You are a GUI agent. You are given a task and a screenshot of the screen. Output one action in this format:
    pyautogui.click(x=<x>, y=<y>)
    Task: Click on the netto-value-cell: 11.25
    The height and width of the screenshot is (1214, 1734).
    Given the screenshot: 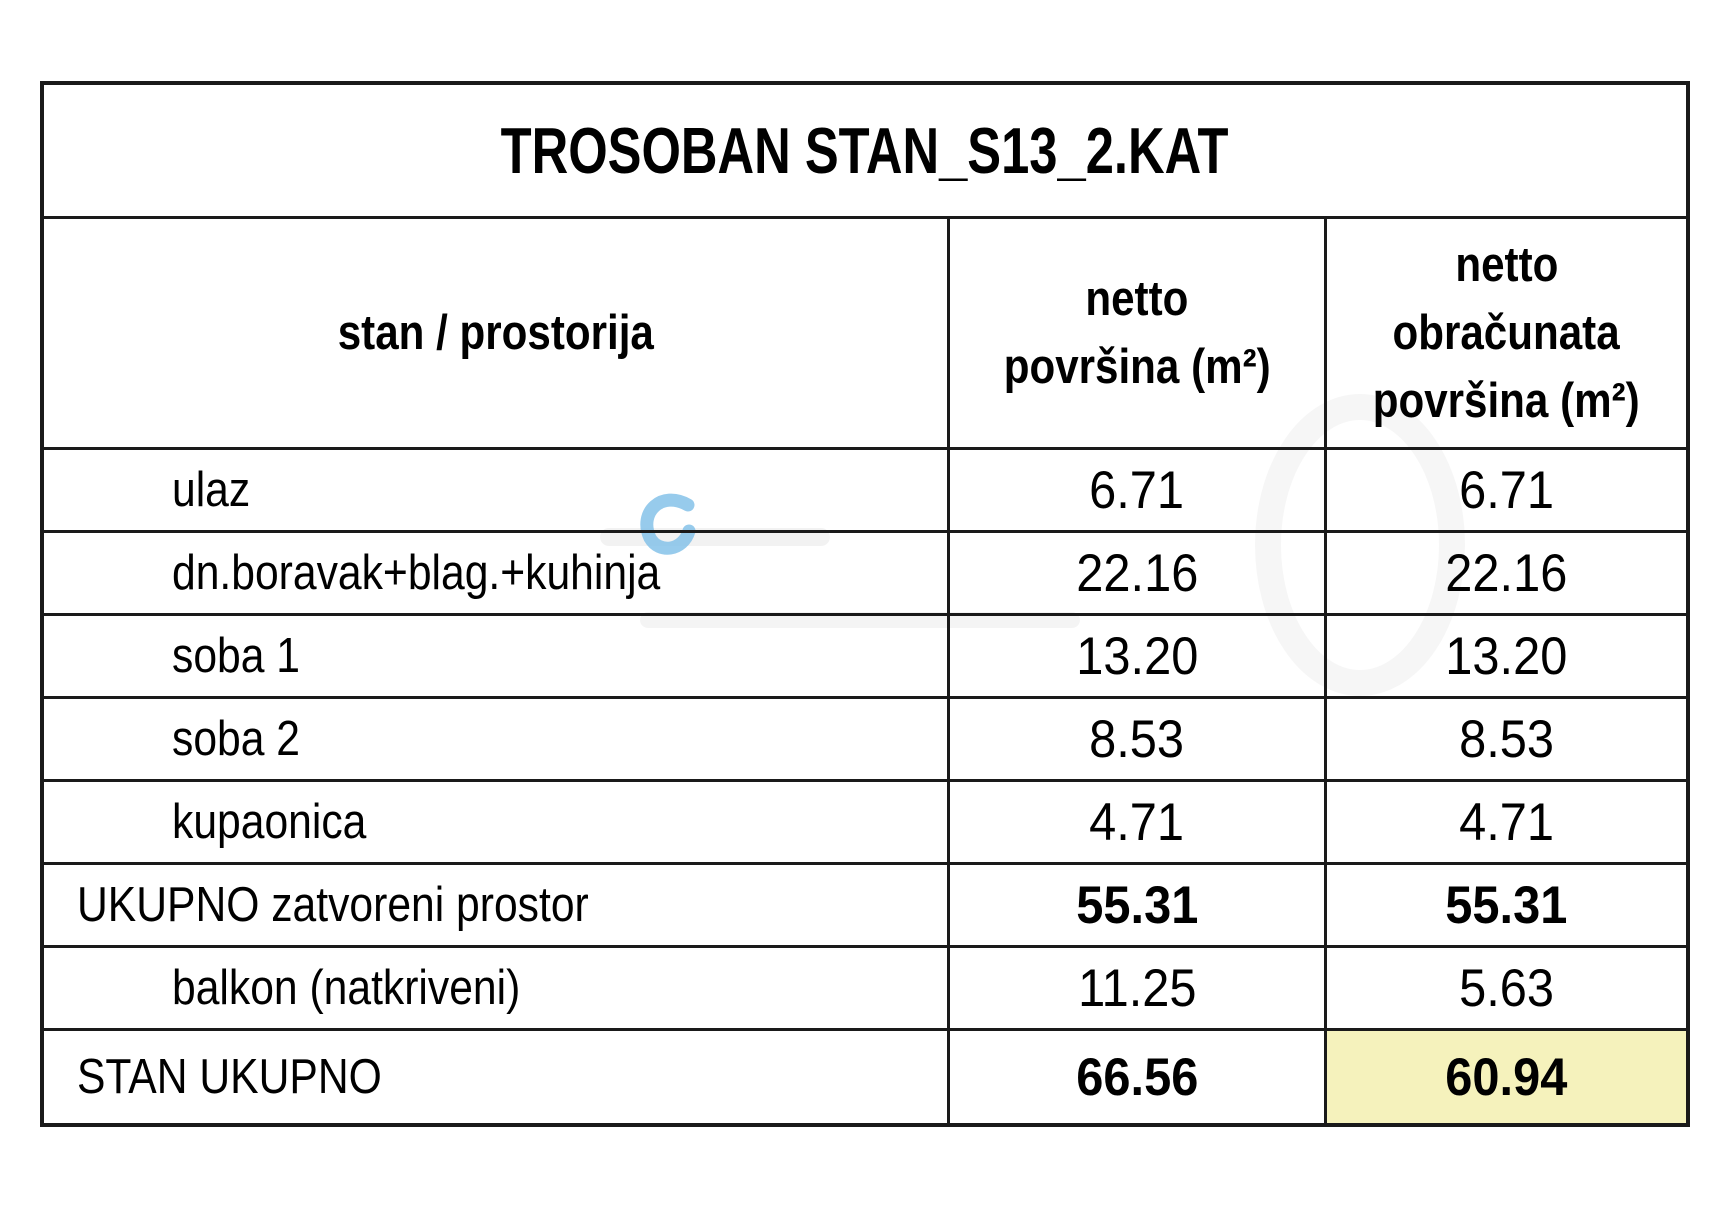 What is the action you would take?
    pyautogui.click(x=1135, y=988)
    